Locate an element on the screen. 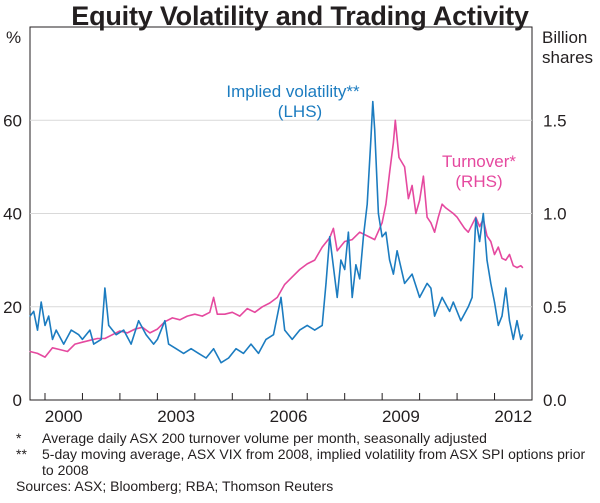 This screenshot has width=600, height=503. x-tick-label: 2003 is located at coordinates (176, 416).